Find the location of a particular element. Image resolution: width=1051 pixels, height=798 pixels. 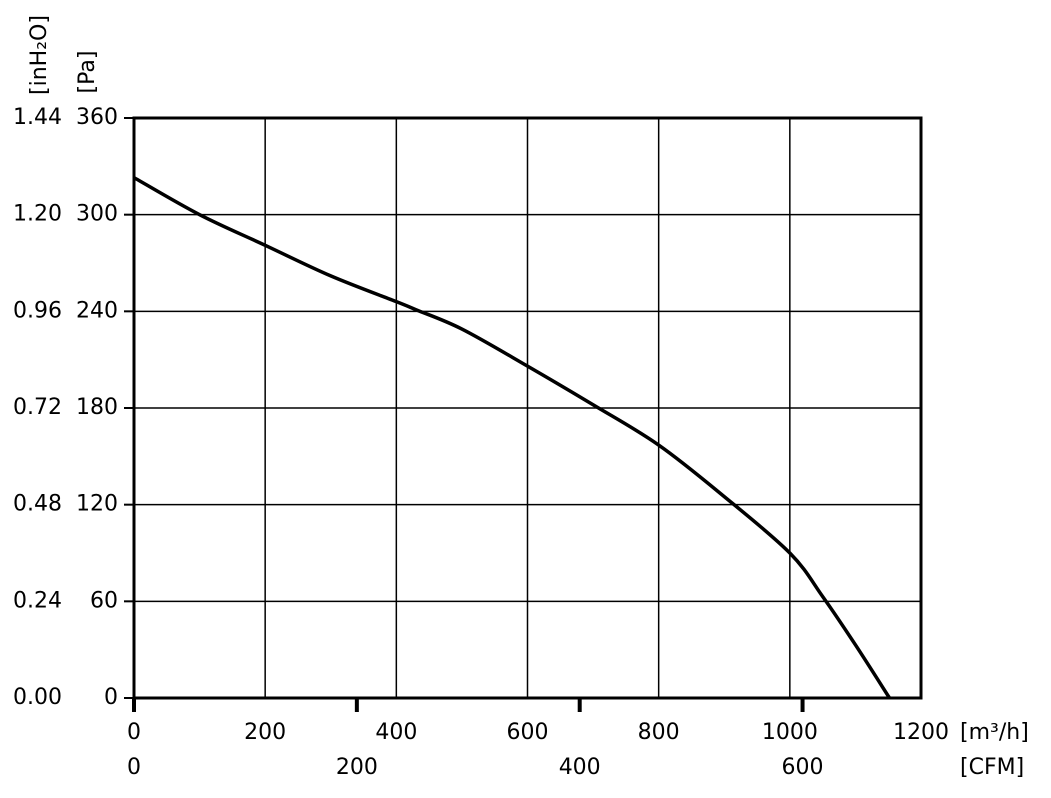

x2-tick-label: 200 is located at coordinates (357, 767).